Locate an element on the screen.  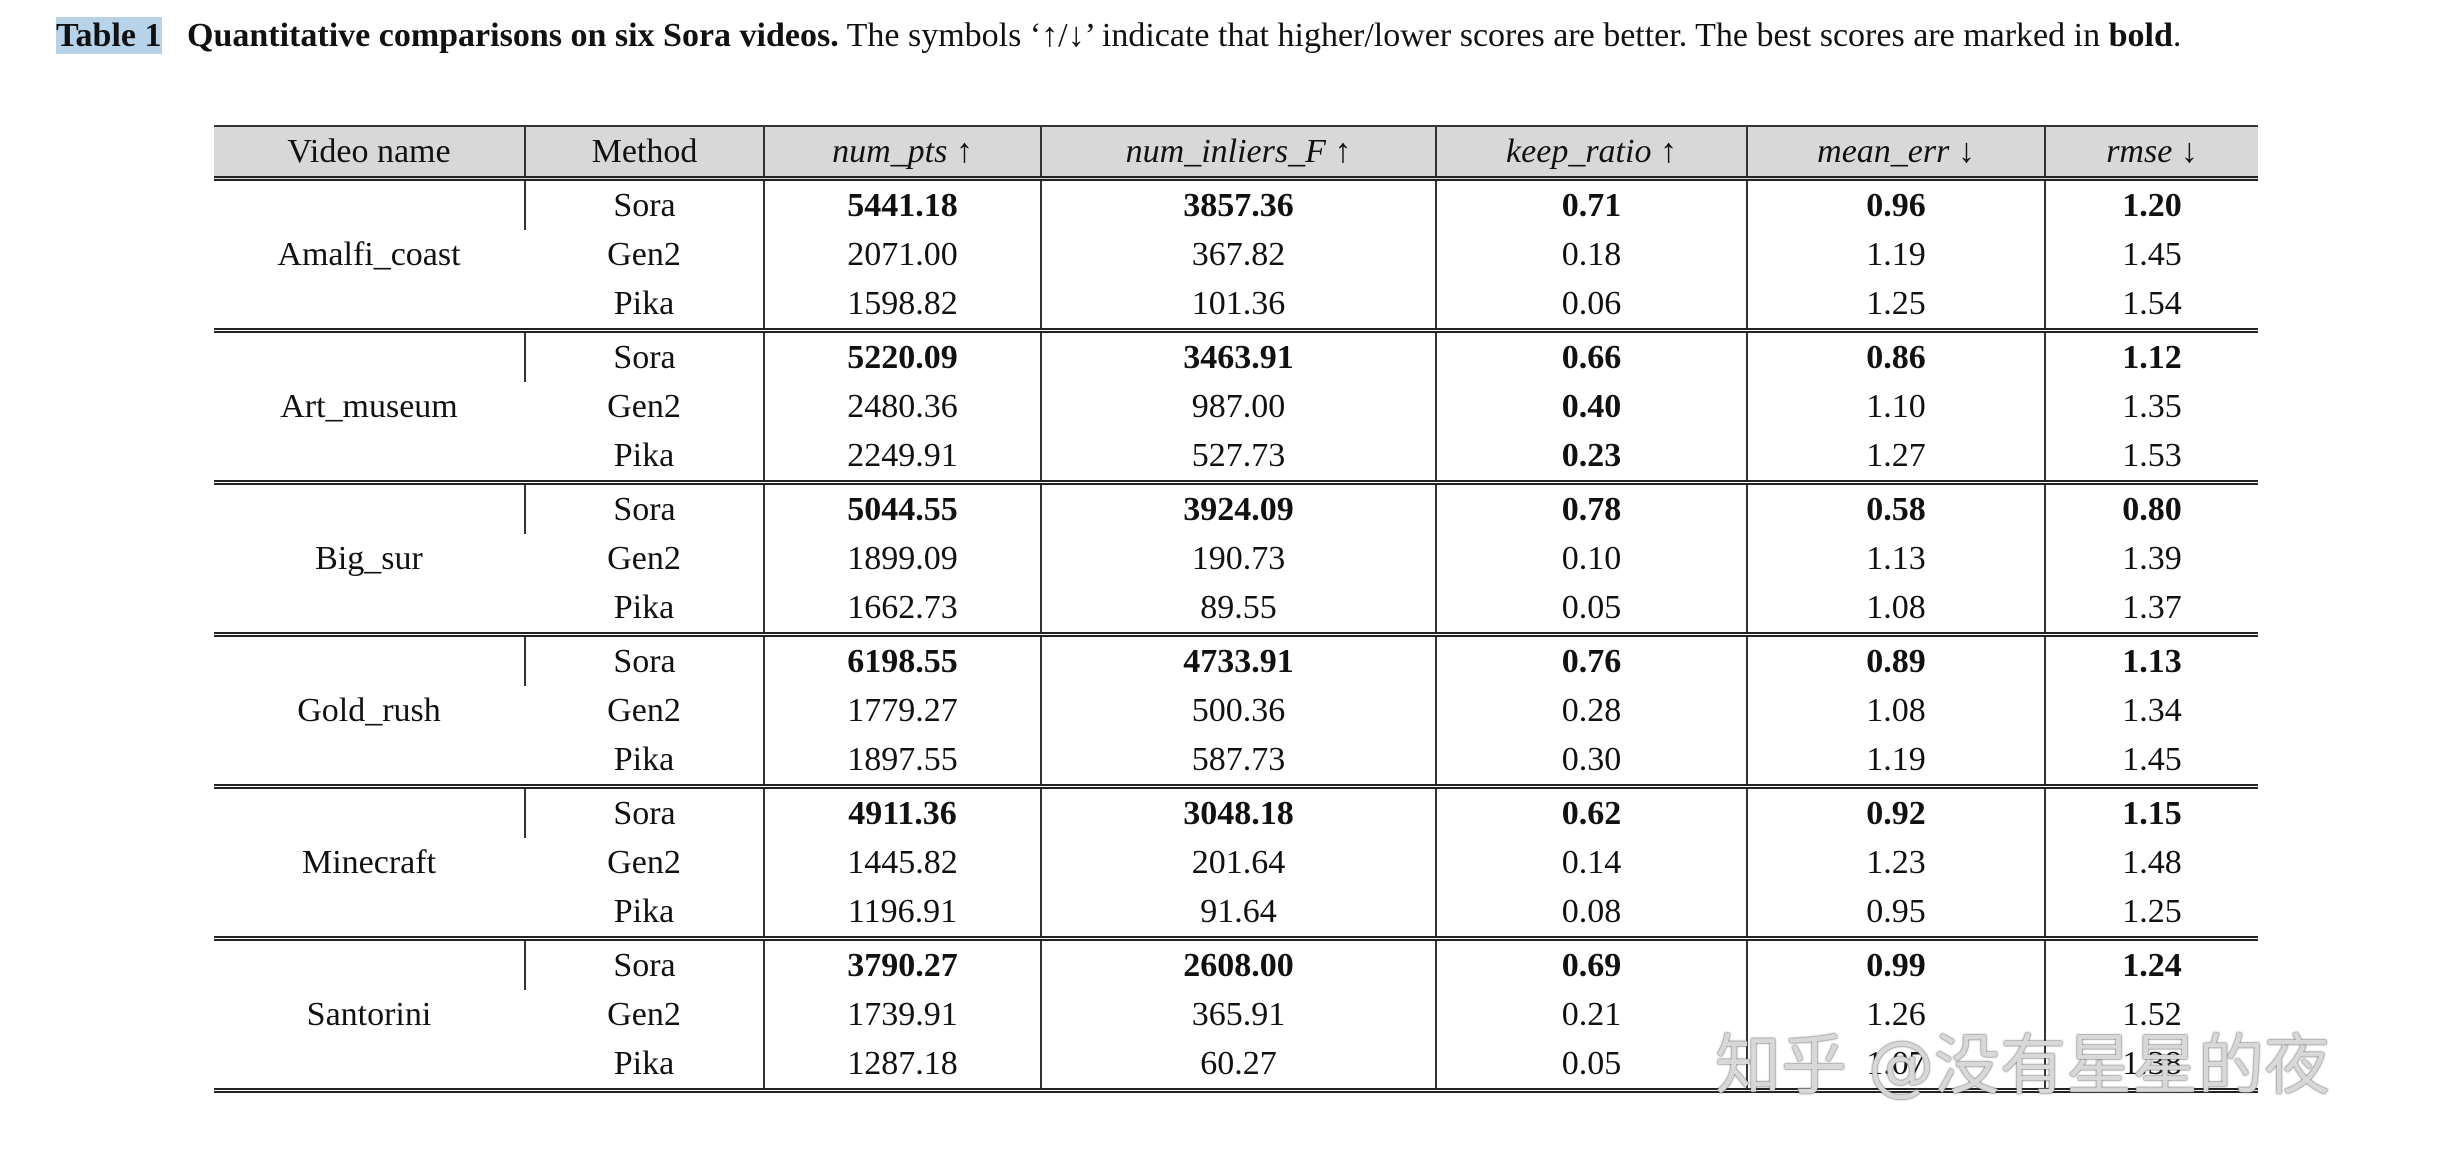
header-cell: num_pts ↑ is located at coordinates (902, 152).